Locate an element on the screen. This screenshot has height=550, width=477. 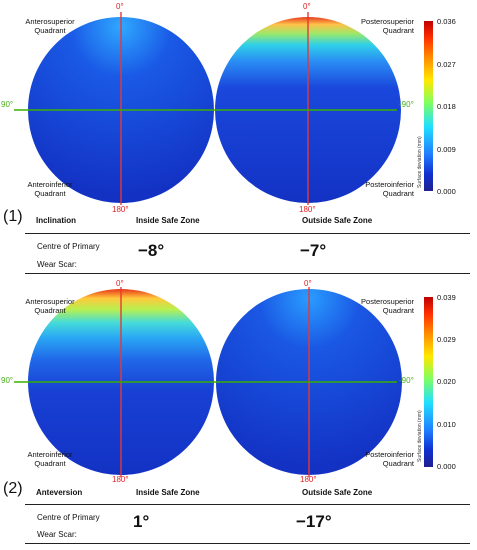
panel-2-row-label-2: Wear Scar: is located at coordinates (57, 534).